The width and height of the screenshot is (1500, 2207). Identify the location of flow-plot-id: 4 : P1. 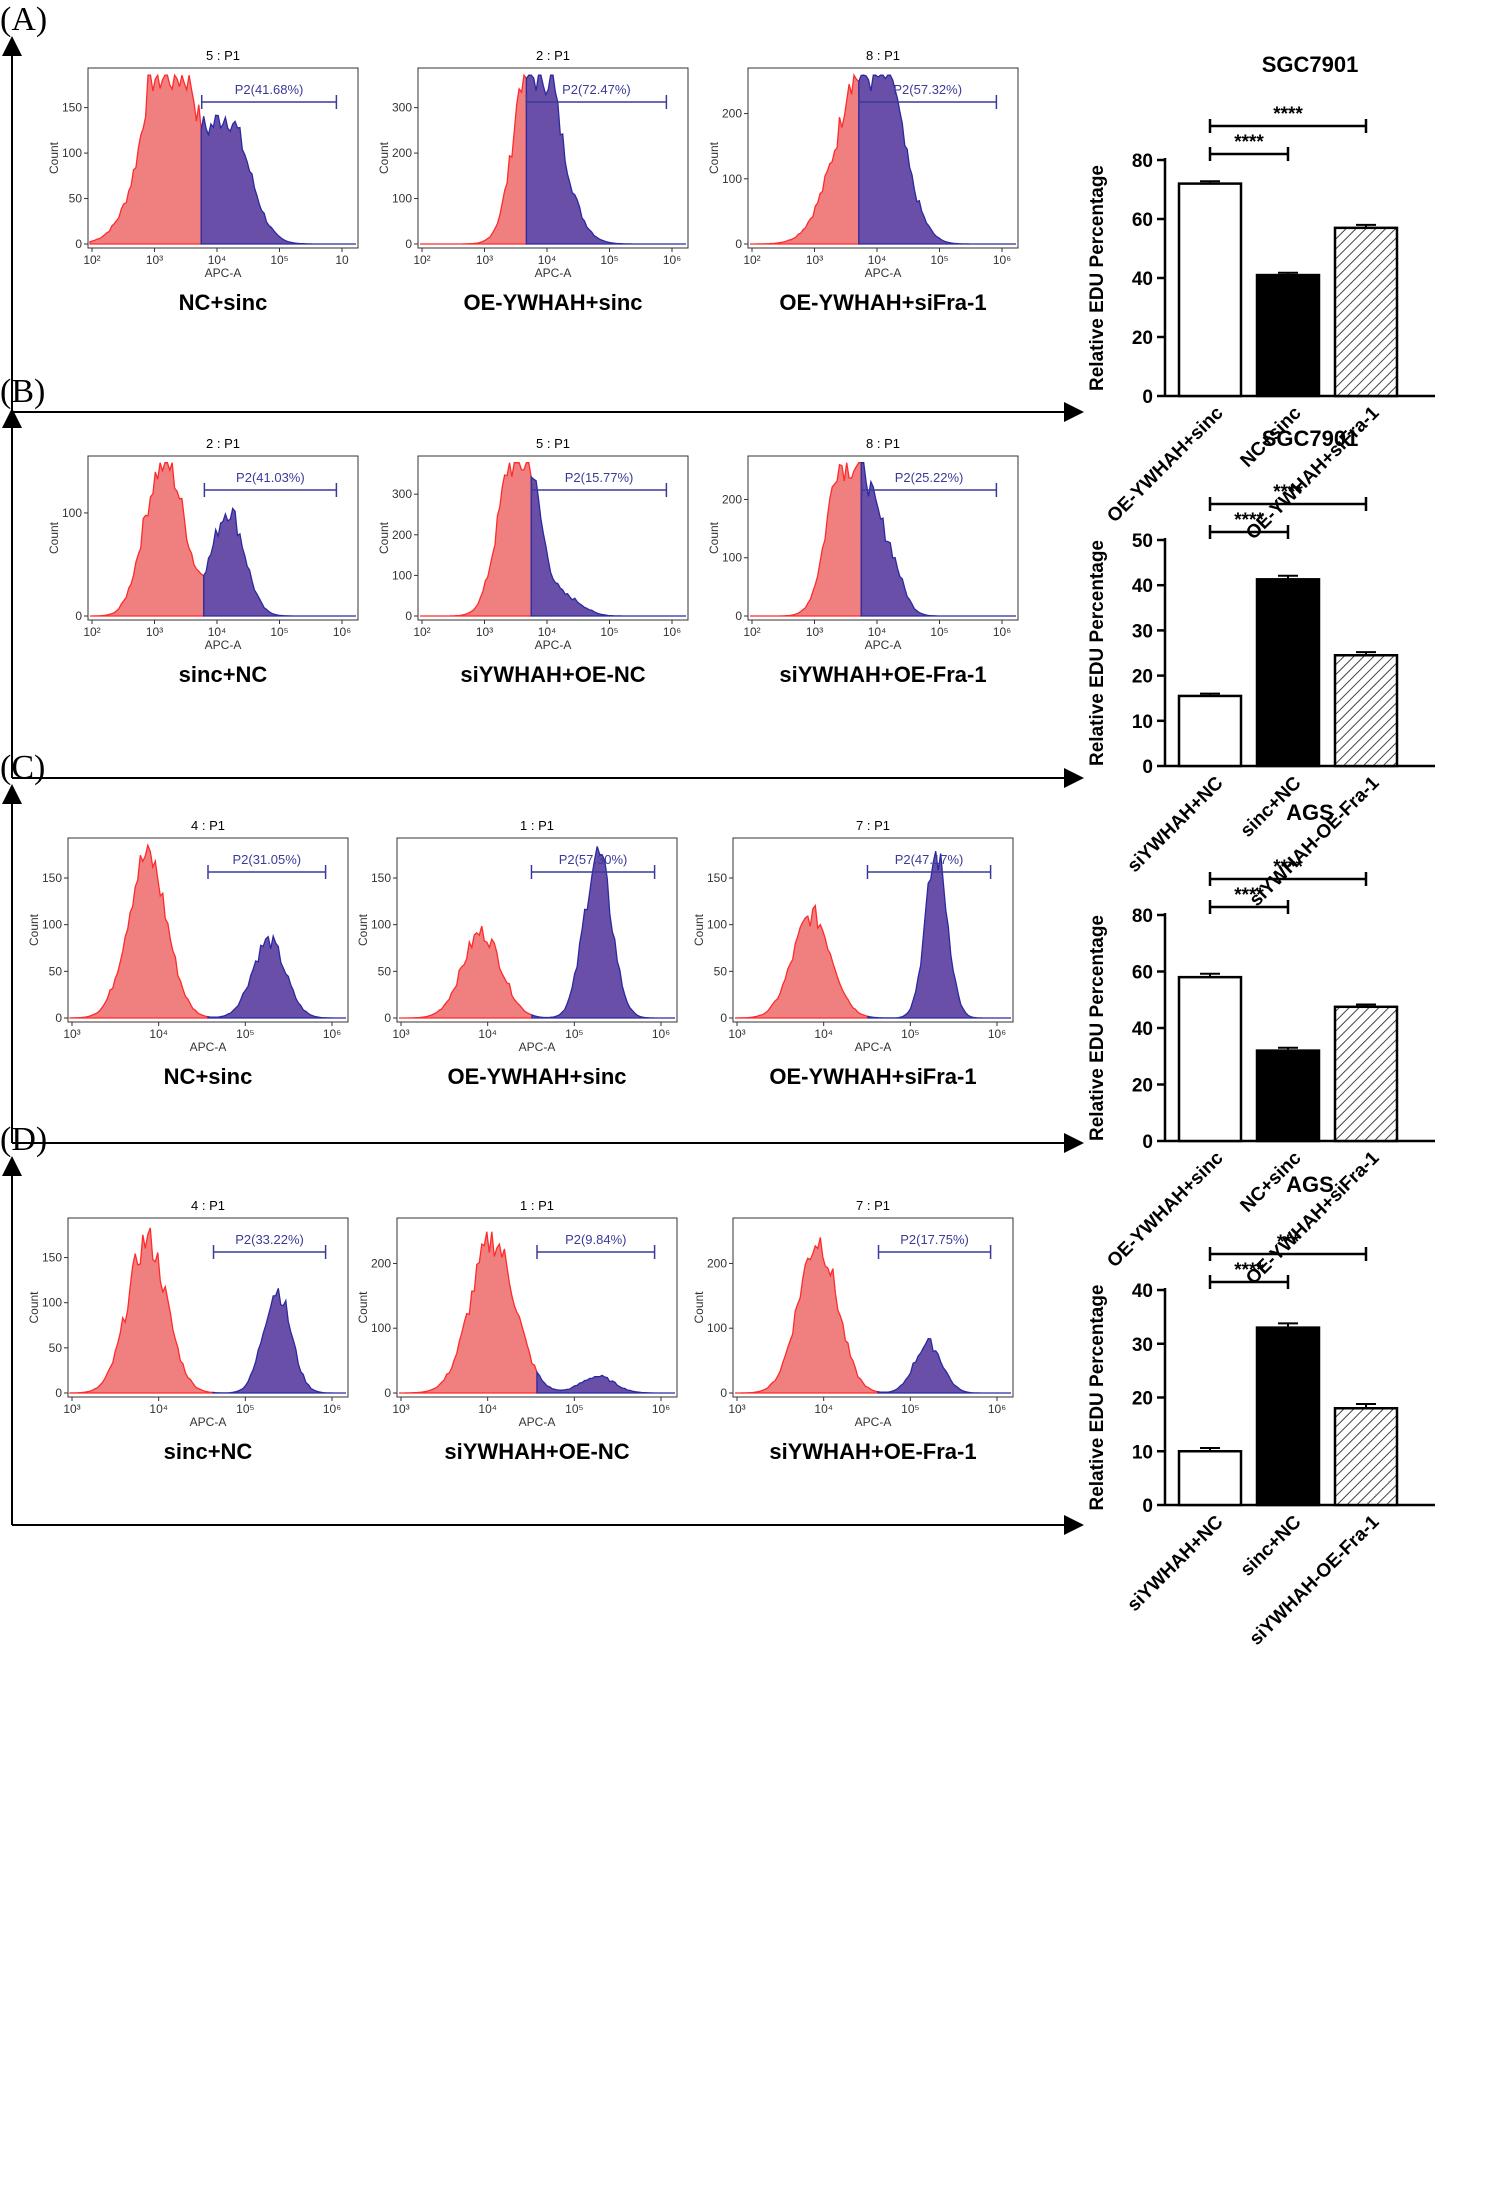
(208, 1205).